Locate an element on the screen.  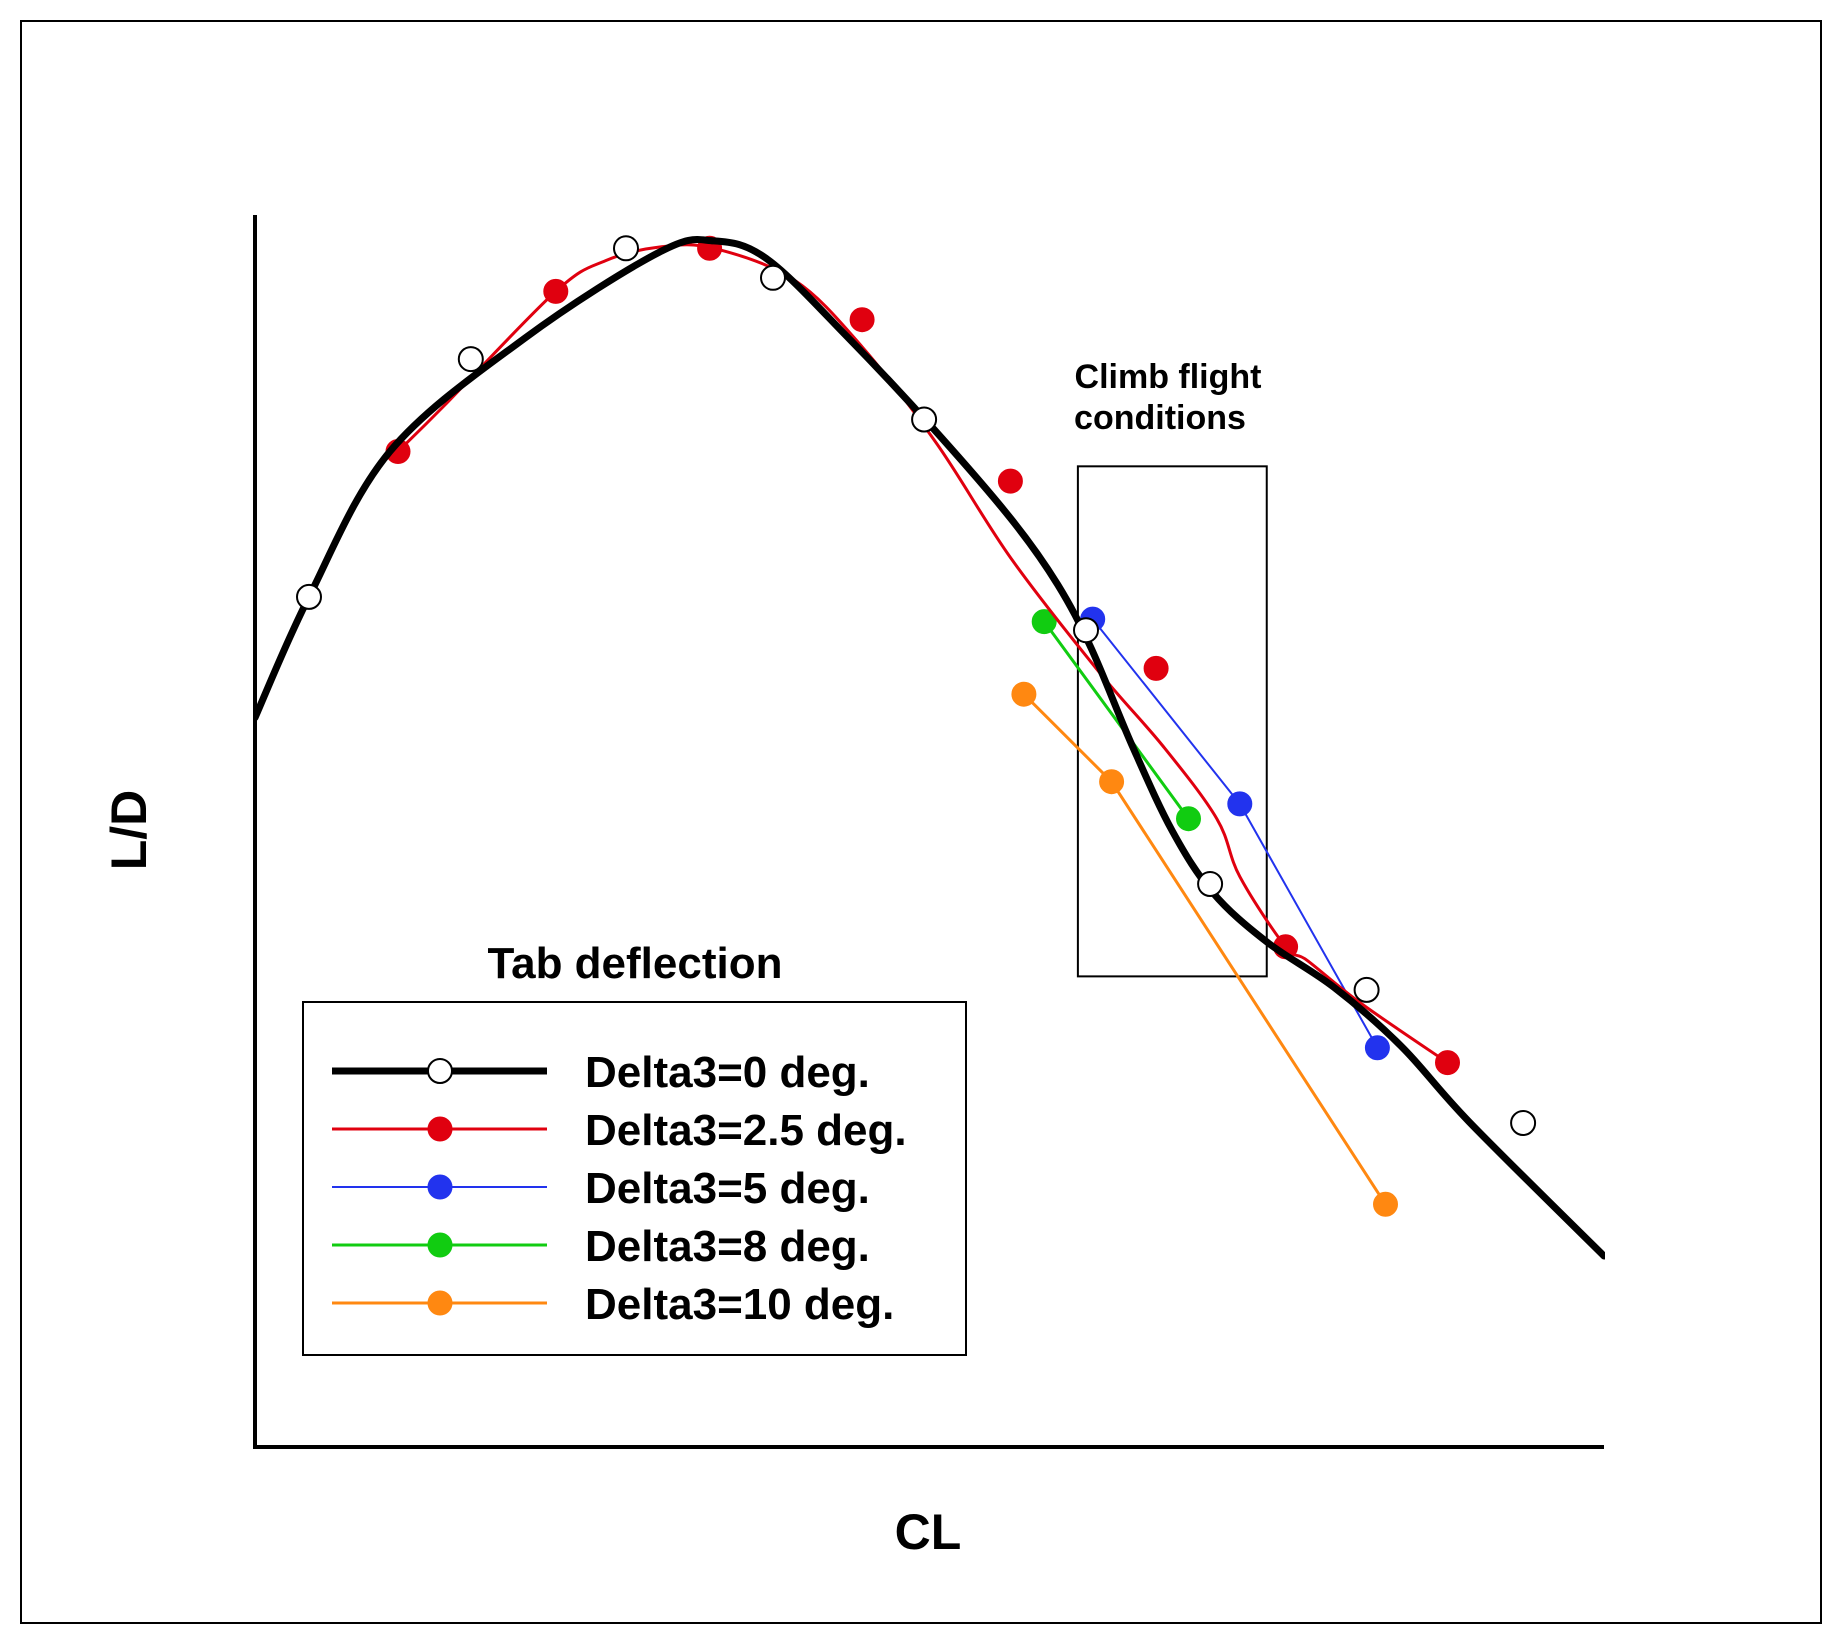
legend-entry-3: Delta3=8 deg. is located at coordinates (601, 1246).